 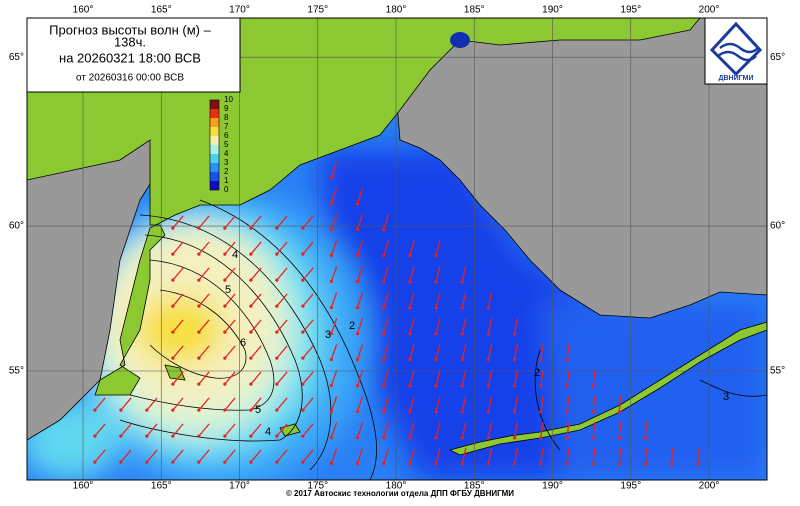 What do you see at coordinates (161, 10) in the screenshot?
I see `lon-label: 165°` at bounding box center [161, 10].